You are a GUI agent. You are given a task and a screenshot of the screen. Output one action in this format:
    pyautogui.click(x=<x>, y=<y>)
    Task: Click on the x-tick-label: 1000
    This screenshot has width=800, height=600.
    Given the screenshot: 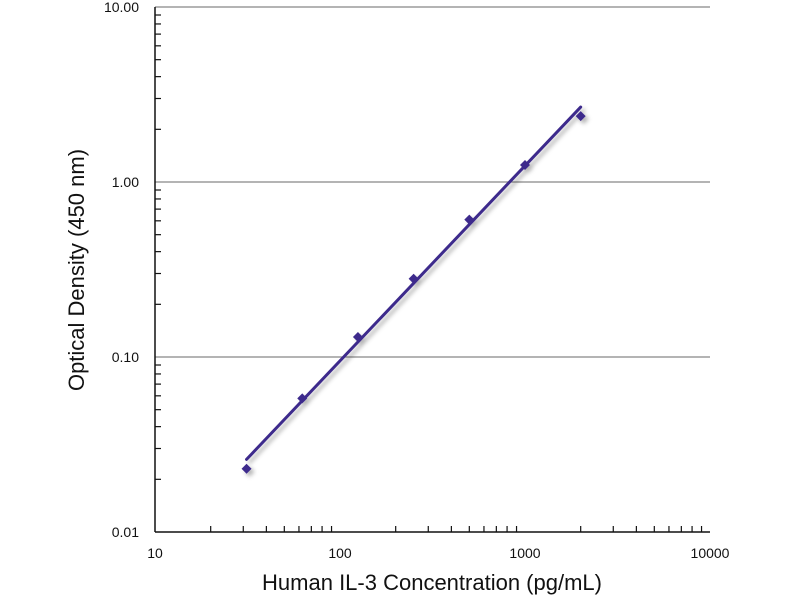 What is the action you would take?
    pyautogui.click(x=524, y=553)
    